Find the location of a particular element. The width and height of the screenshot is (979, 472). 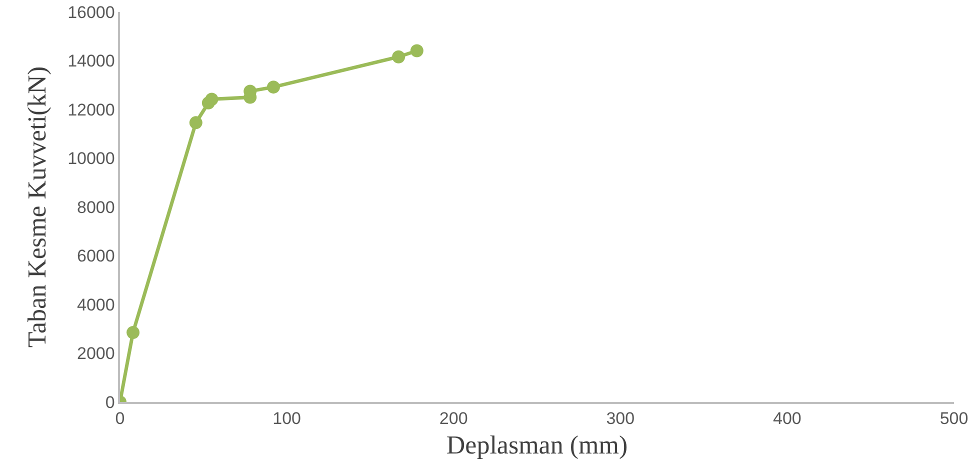

y-tick-label: 12000 is located at coordinates (91, 110).